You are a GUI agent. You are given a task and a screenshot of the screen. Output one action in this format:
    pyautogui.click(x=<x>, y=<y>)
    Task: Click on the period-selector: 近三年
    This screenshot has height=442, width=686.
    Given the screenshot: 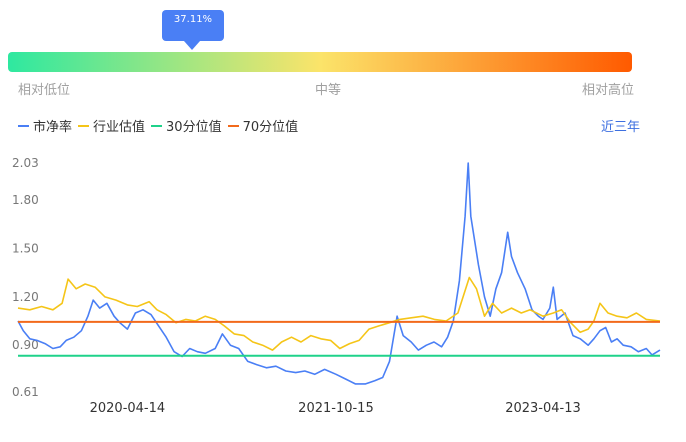 What is the action you would take?
    pyautogui.click(x=620, y=127)
    